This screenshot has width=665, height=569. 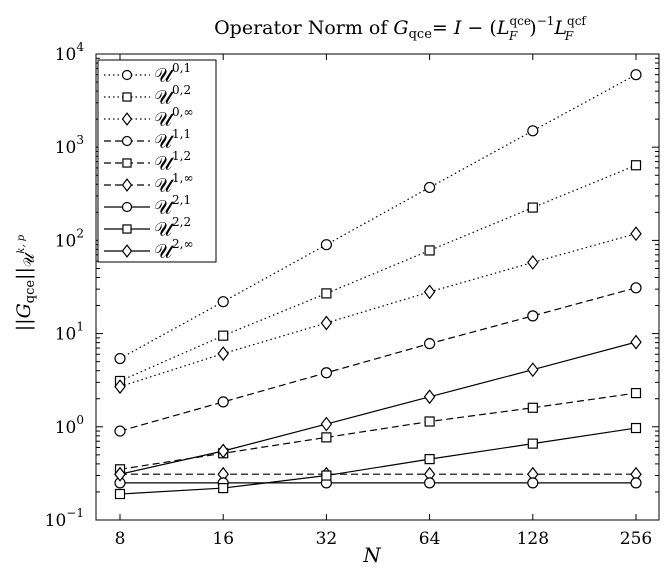 What do you see at coordinates (503, 28) in the screenshot?
I see `title-l1: L` at bounding box center [503, 28].